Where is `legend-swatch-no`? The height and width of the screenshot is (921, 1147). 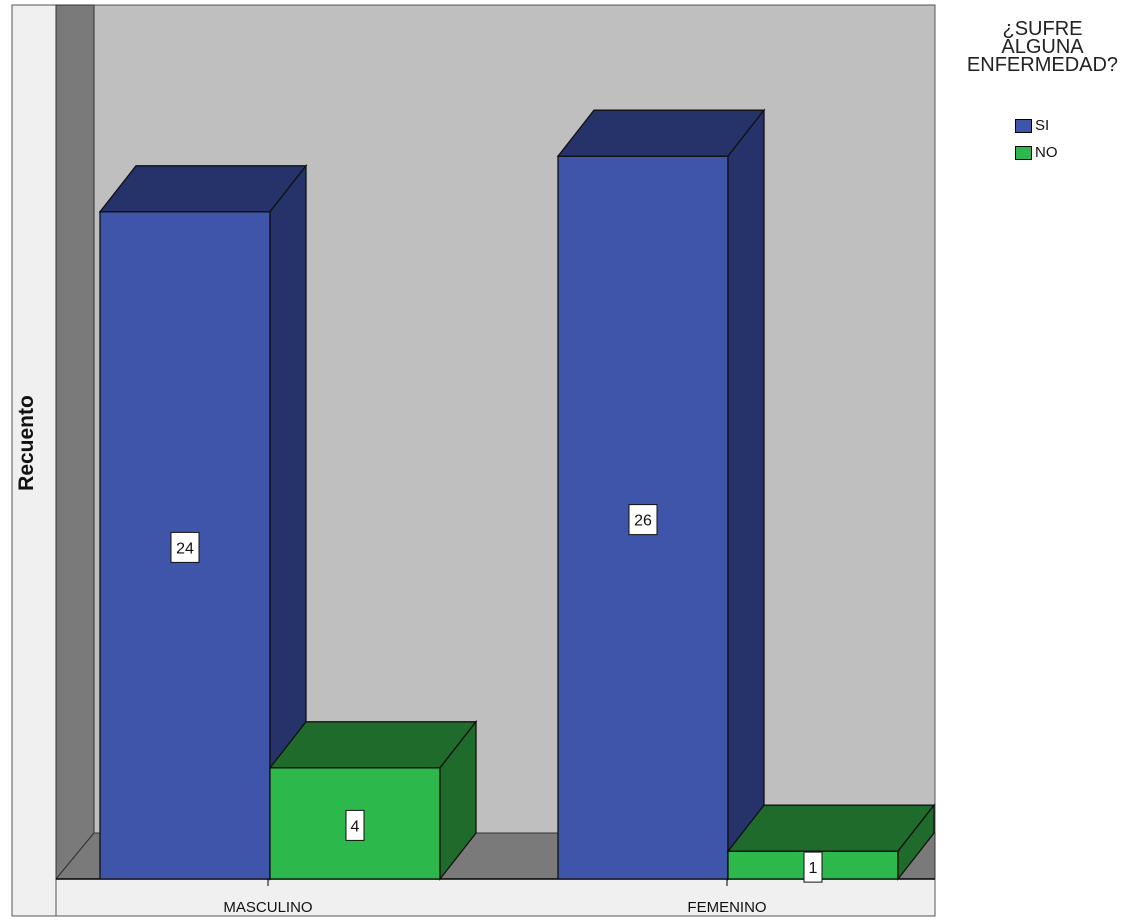
legend-swatch-no is located at coordinates (1023, 152).